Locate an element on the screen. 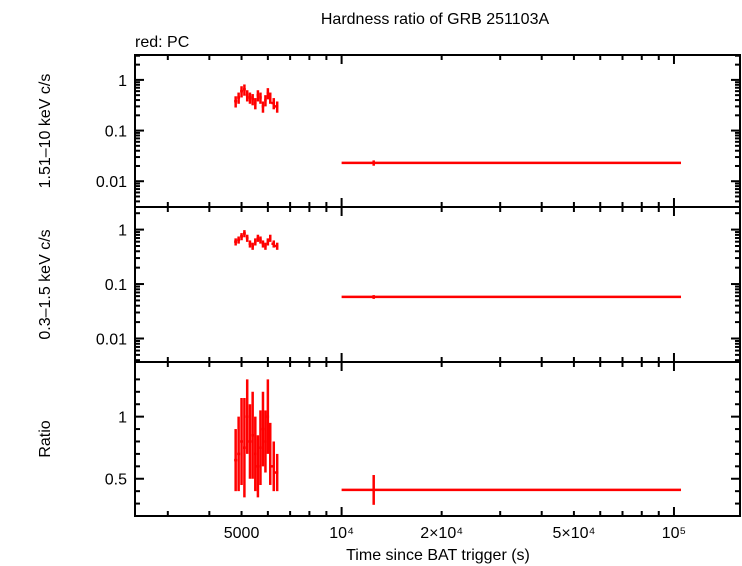  x-tick-label: 10⁴ is located at coordinates (341, 533).